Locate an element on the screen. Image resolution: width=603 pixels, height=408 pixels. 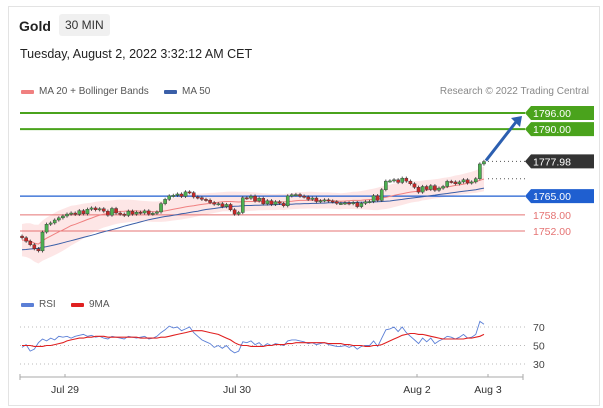
legend-item-ma50: MA 50 is located at coordinates (187, 91).